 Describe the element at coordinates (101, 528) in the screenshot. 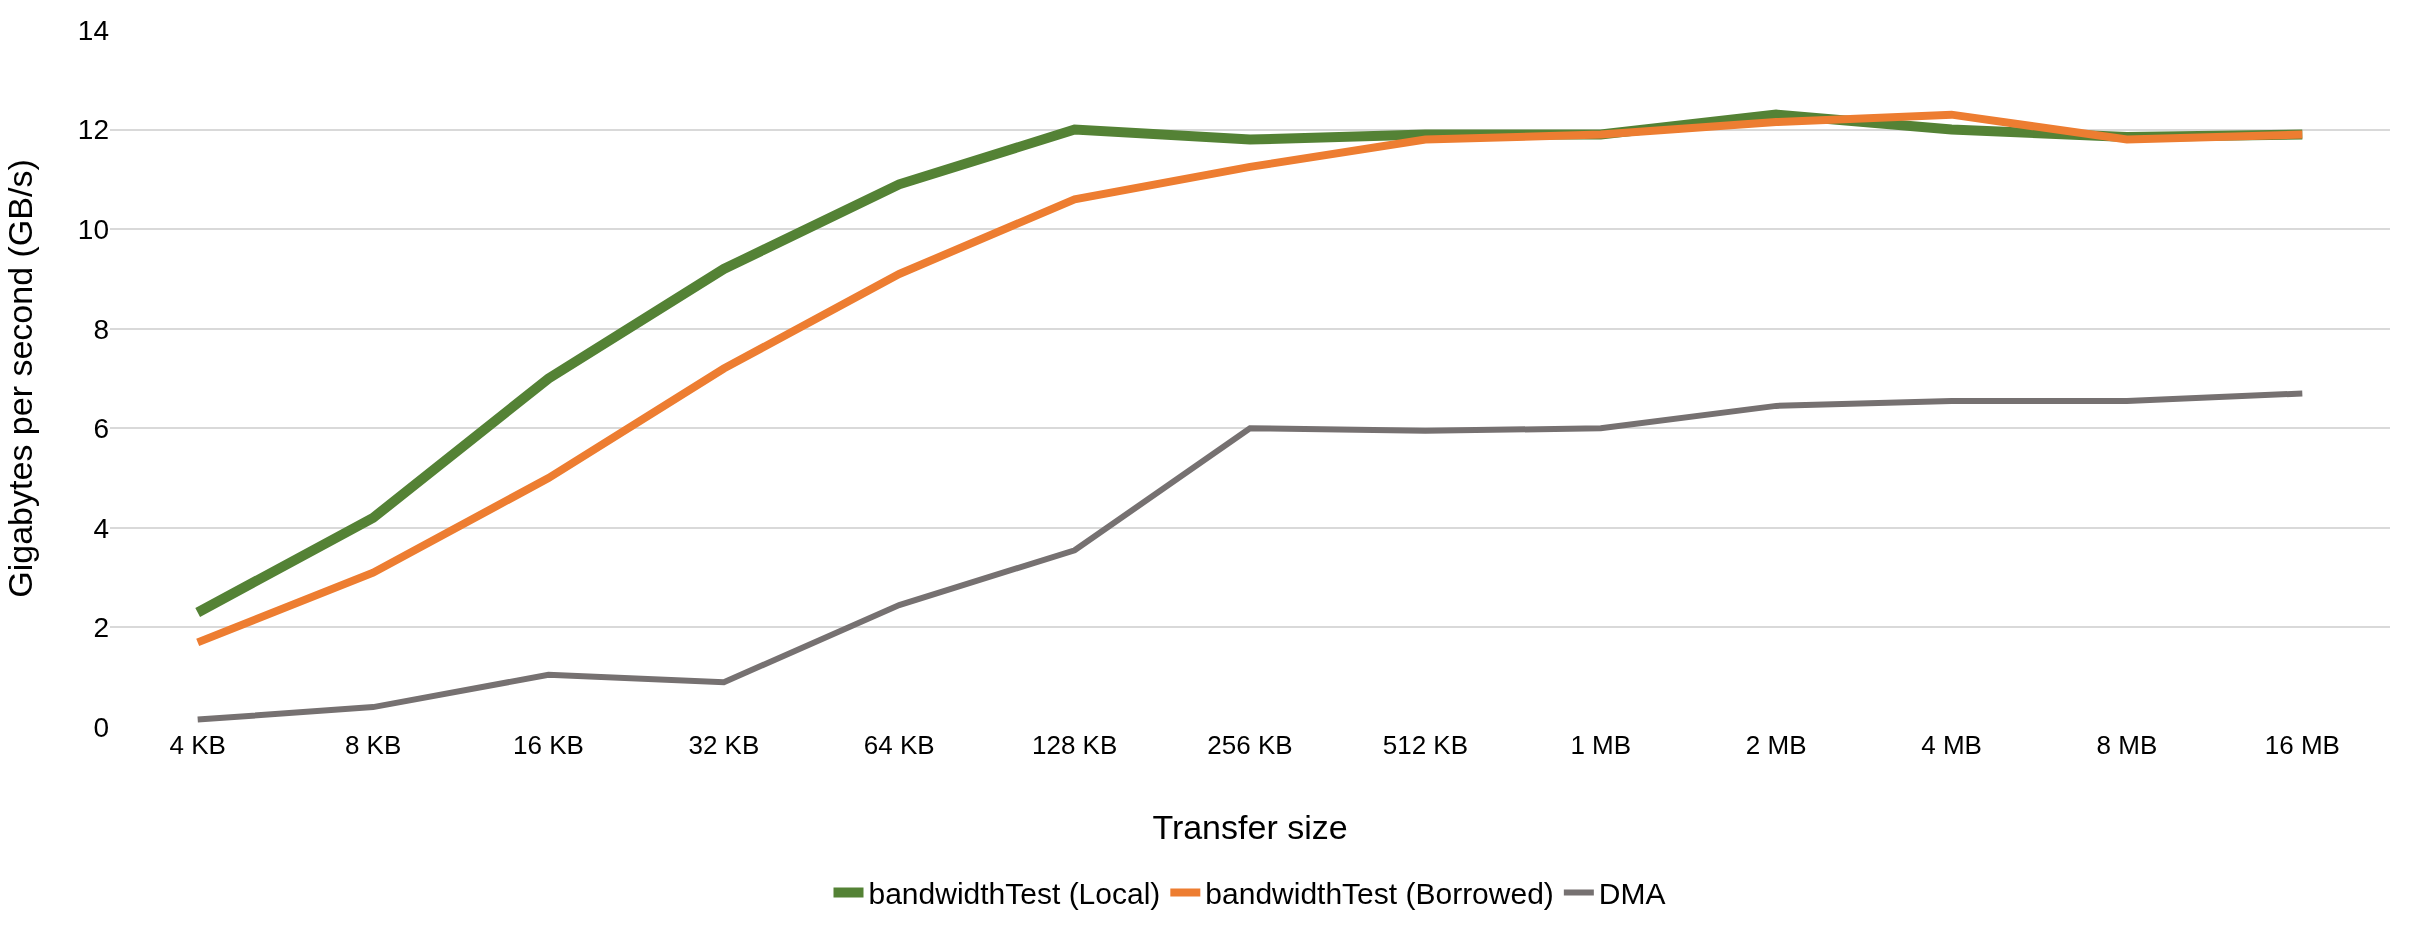

I see `y-tick-label: 4` at that location.